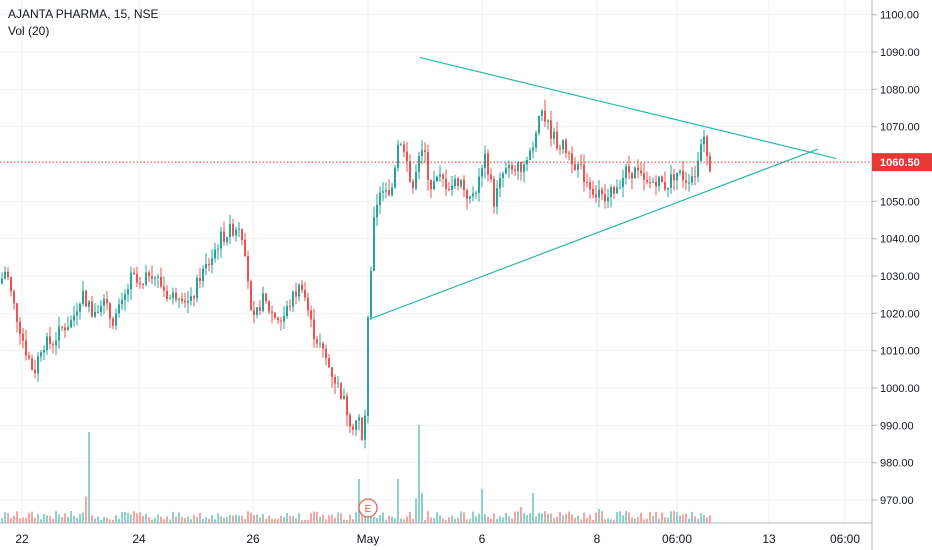 The width and height of the screenshot is (932, 550). Describe the element at coordinates (900, 90) in the screenshot. I see `y-tick-label: 1080.00` at that location.